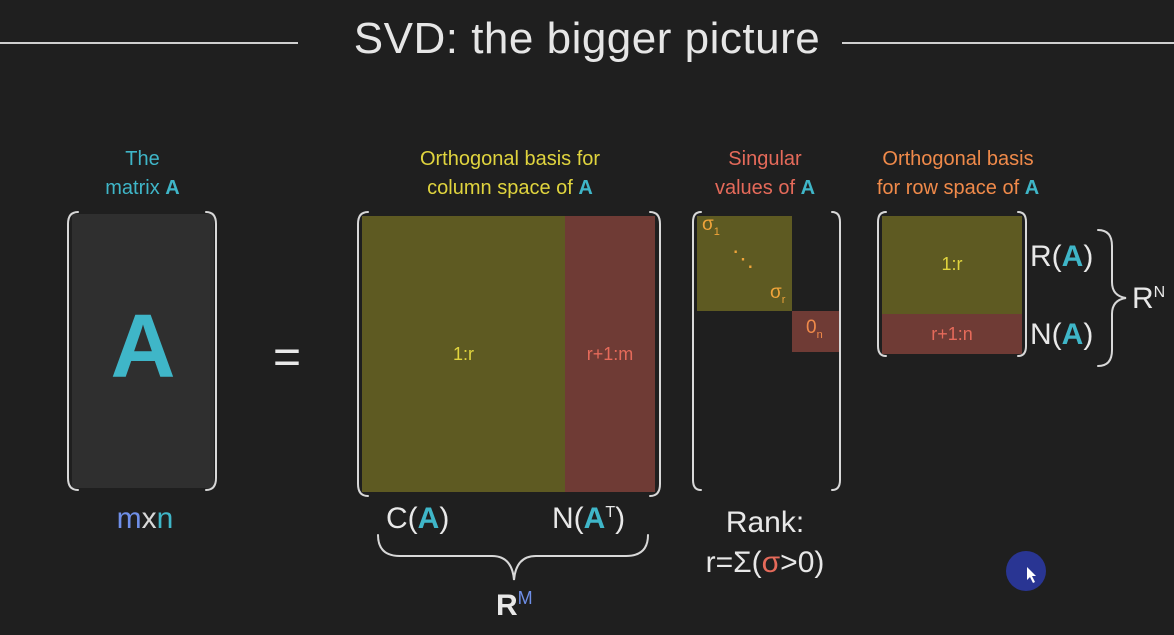 The width and height of the screenshot is (1174, 635). What do you see at coordinates (428, 518) in the screenshot?
I see `col-space-a: A` at bounding box center [428, 518].